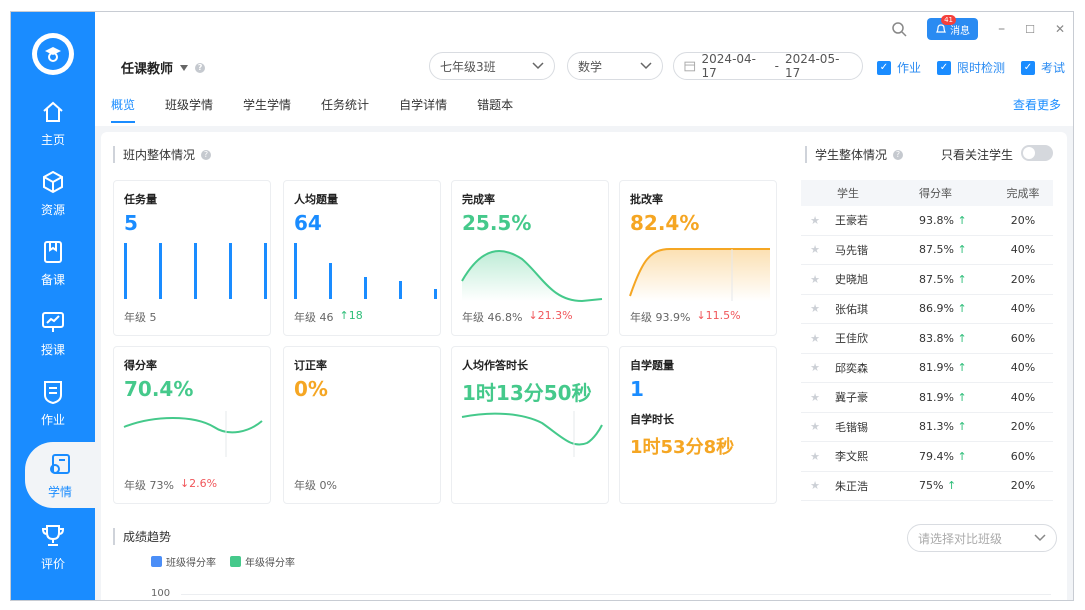 The height and width of the screenshot is (610, 1085). What do you see at coordinates (927, 250) in the screenshot?
I see `student-row: ★ 马先锴 87.5% ↑ 40%` at bounding box center [927, 250].